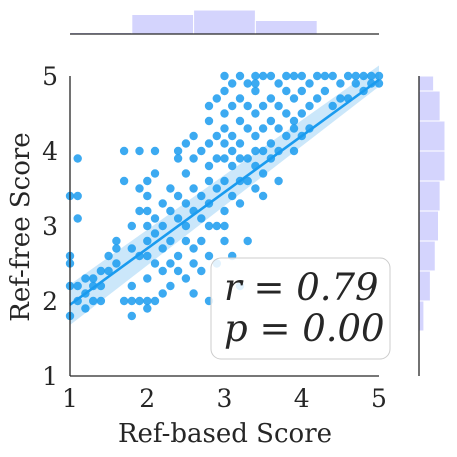 This screenshot has width=457, height=457. I want to click on x-tick-label: 4, so click(302, 398).